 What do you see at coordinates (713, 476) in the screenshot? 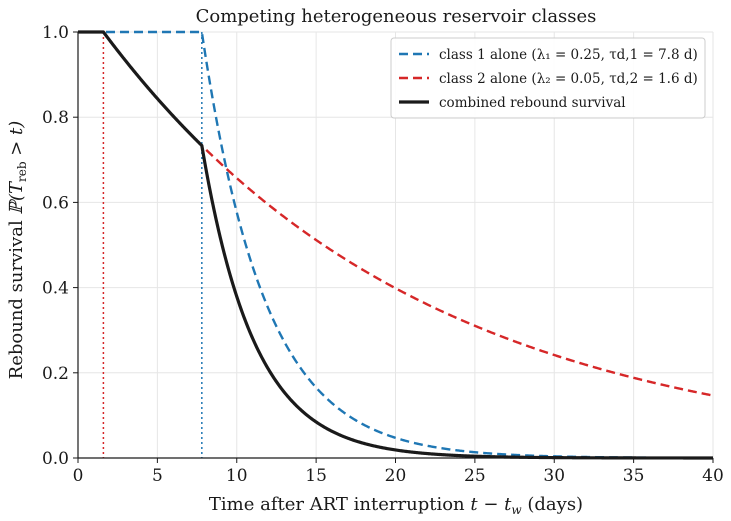
I see `x-tick-label-8: 40` at bounding box center [713, 476].